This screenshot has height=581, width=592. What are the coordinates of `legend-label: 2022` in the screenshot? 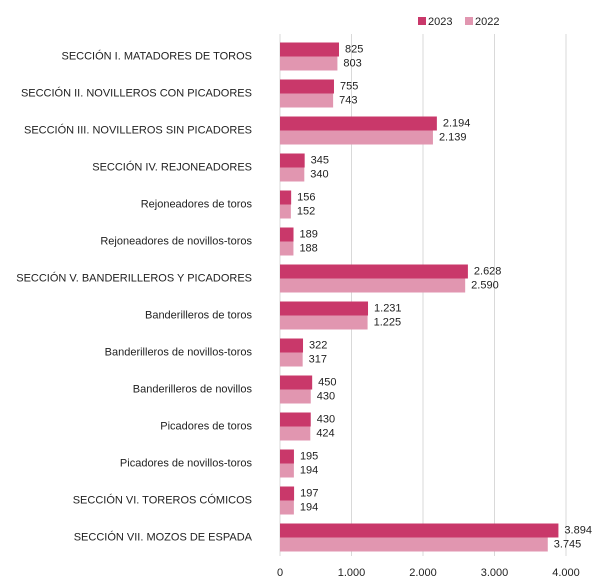 It's located at (487, 22).